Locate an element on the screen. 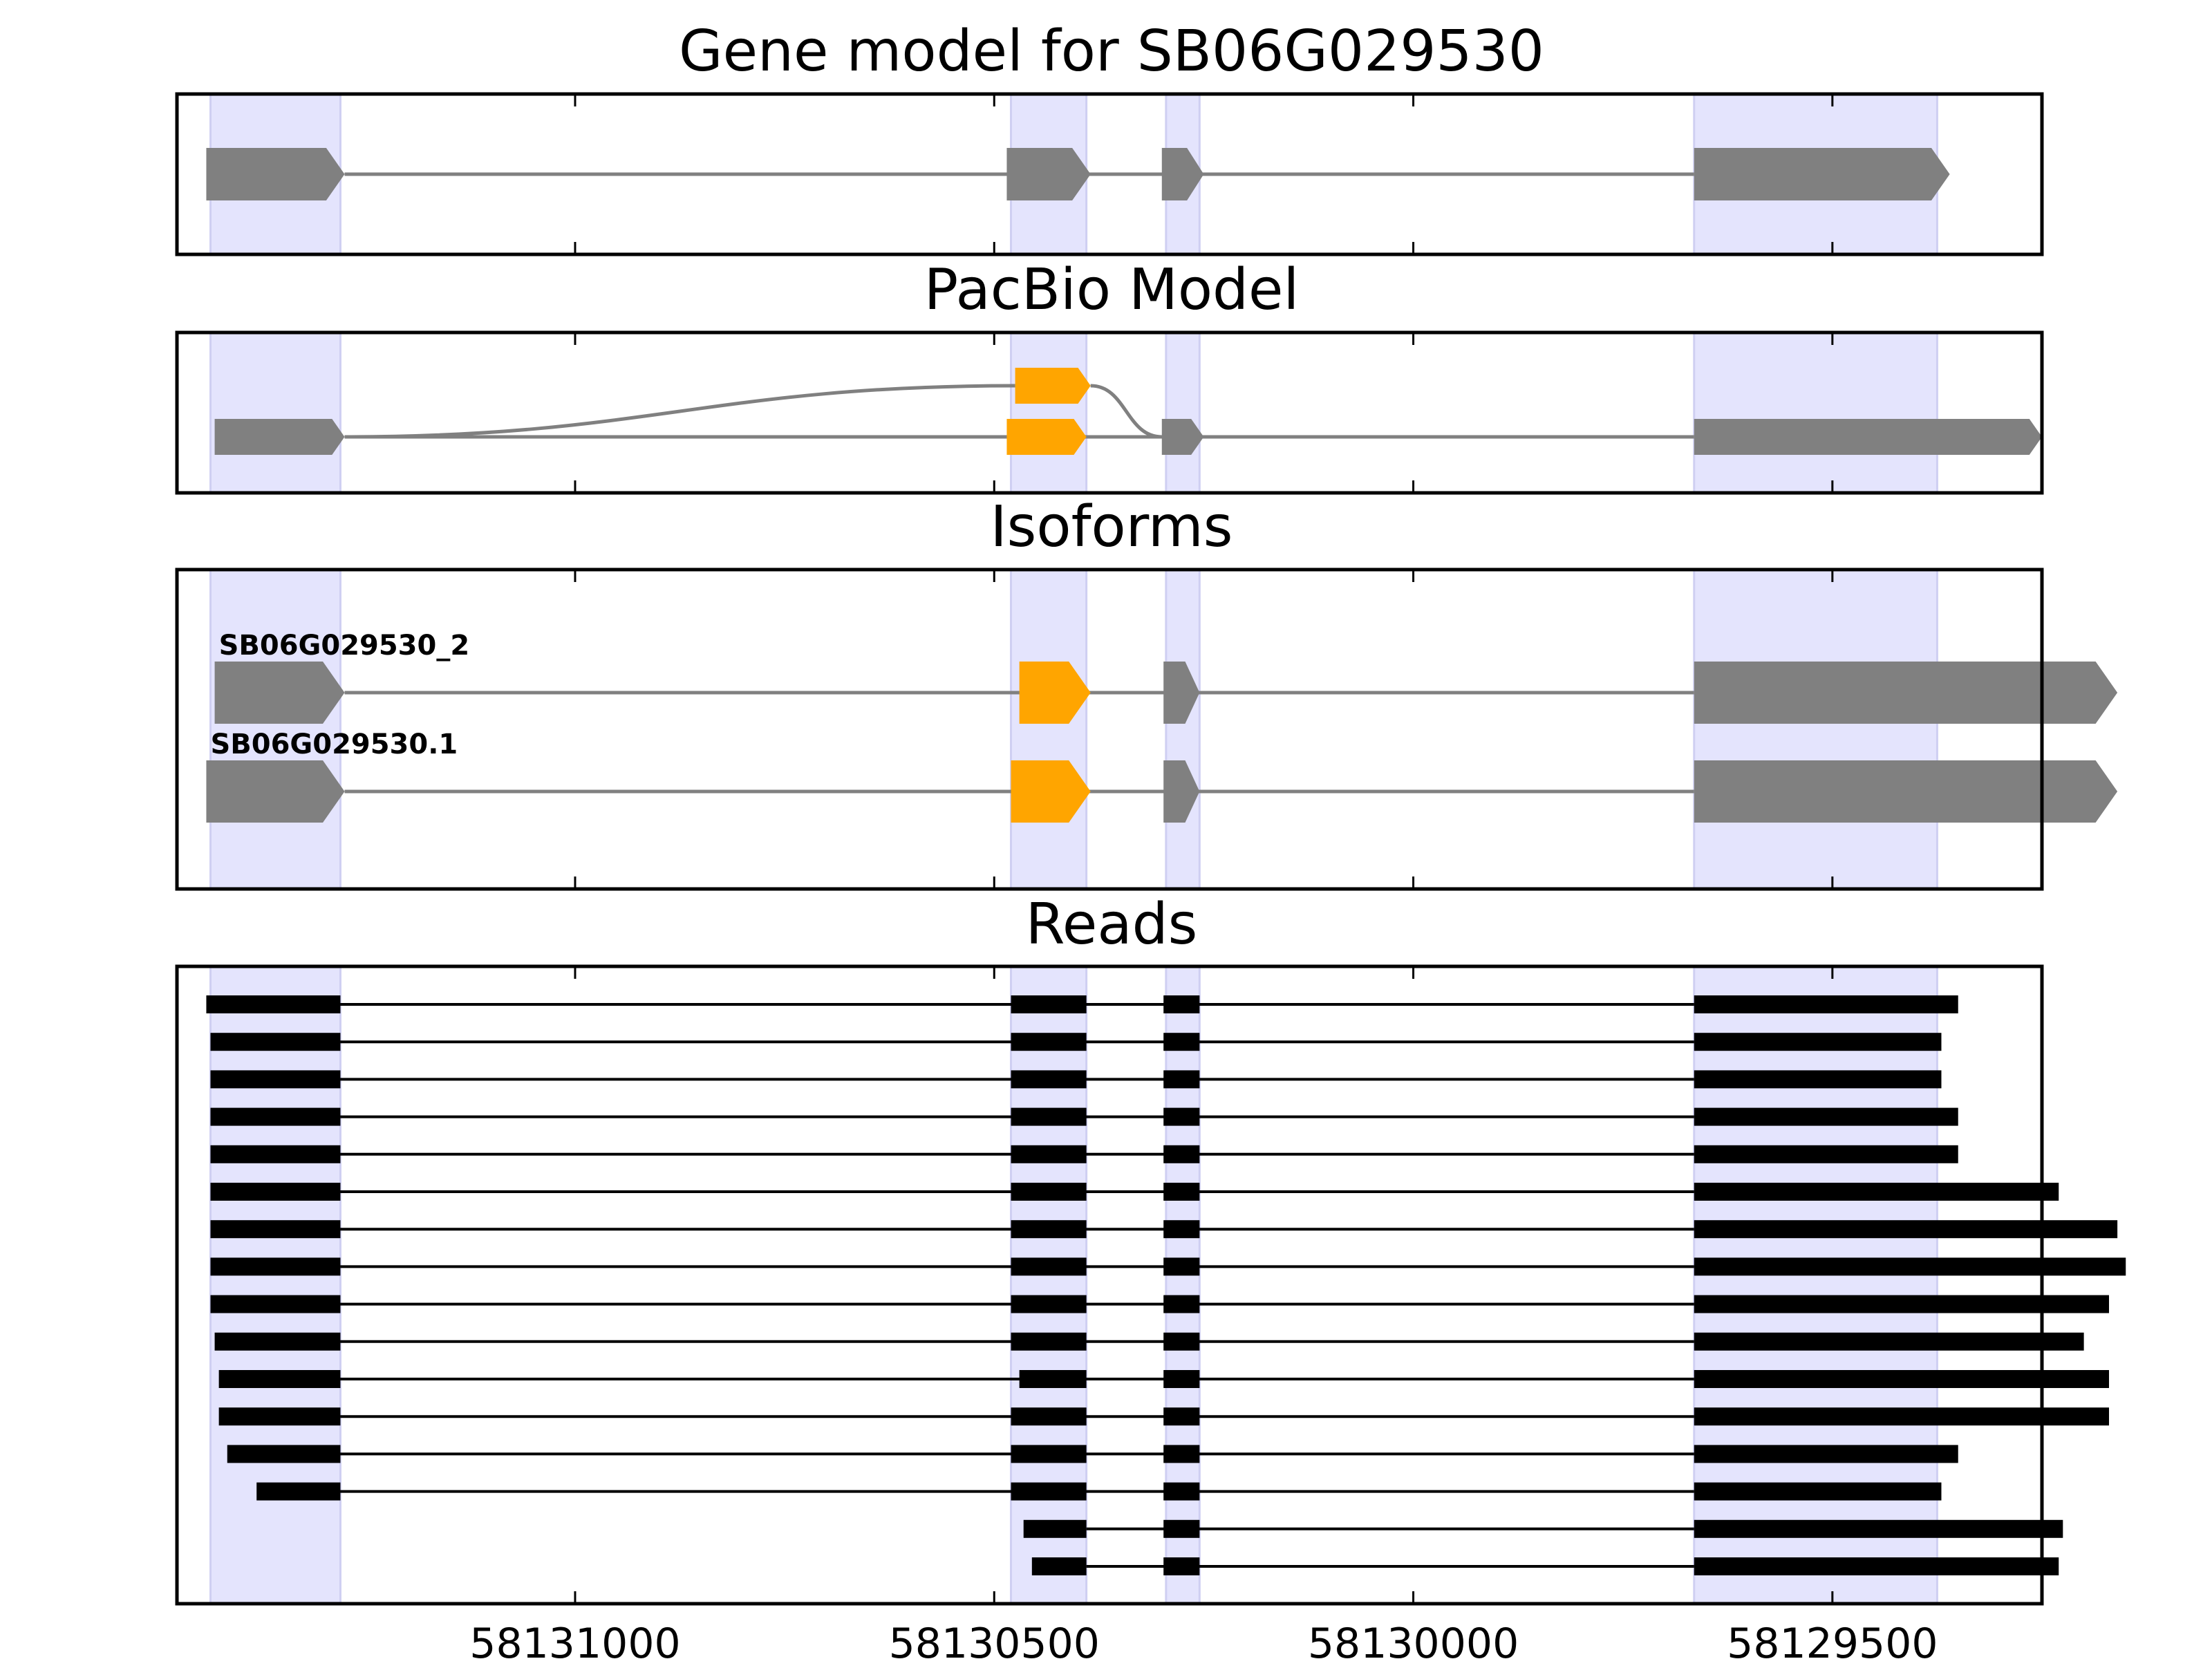  gene-model-frame is located at coordinates (1110, 174).